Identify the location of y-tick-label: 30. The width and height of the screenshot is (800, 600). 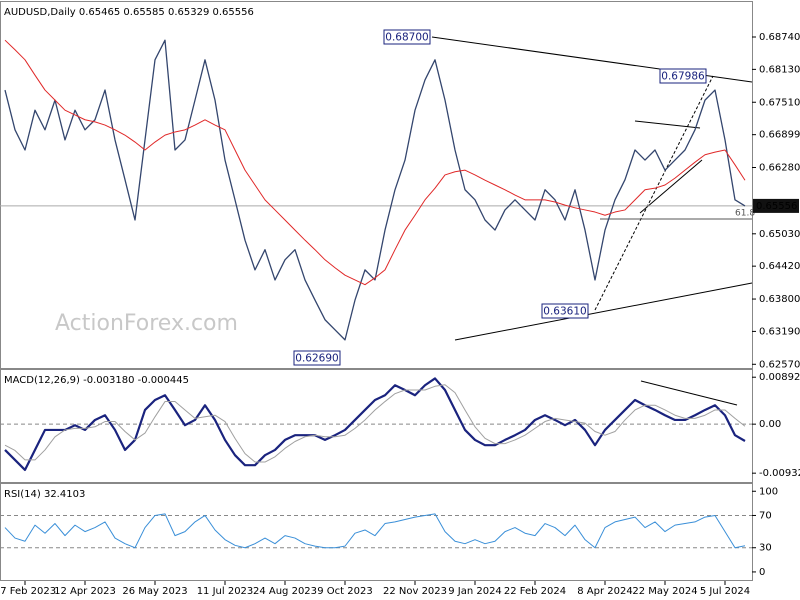
(765, 548).